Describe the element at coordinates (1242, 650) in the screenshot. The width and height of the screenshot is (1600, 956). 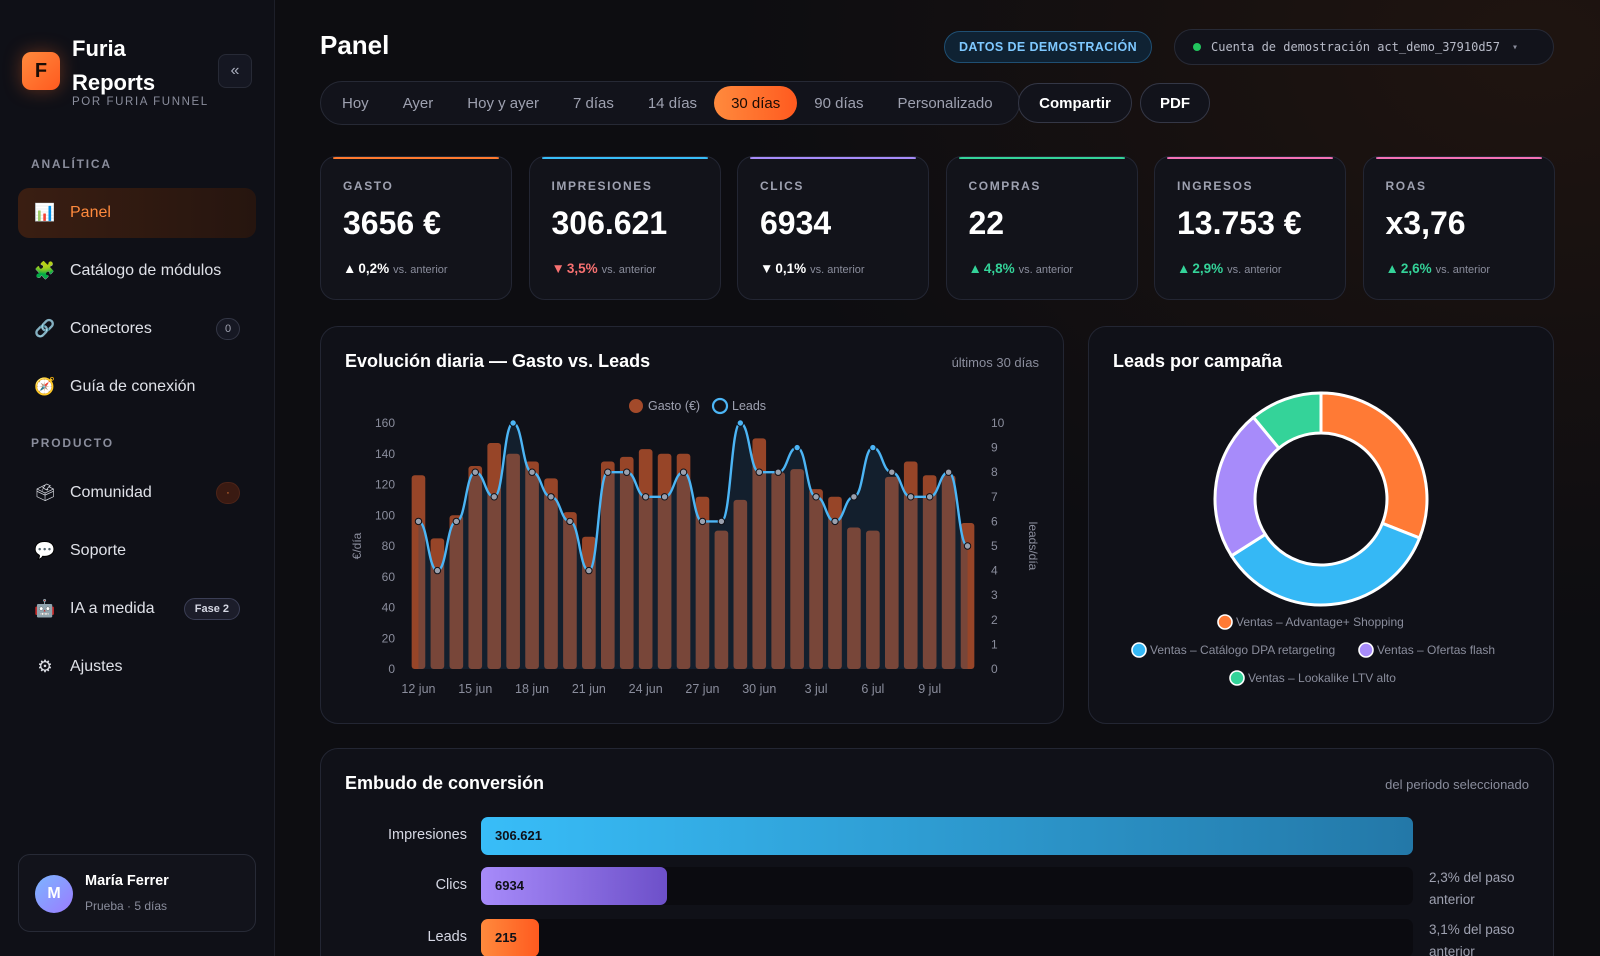
I see `legend-label: Ventas – Catálogo DPA retargeting` at that location.